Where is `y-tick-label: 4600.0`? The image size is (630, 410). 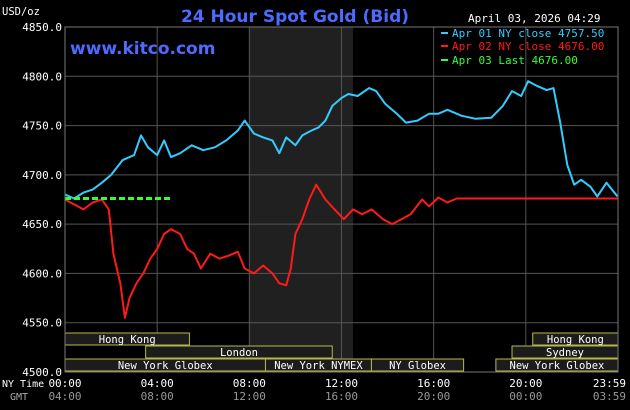
y-tick-label: 4600.0 is located at coordinates (42, 273).